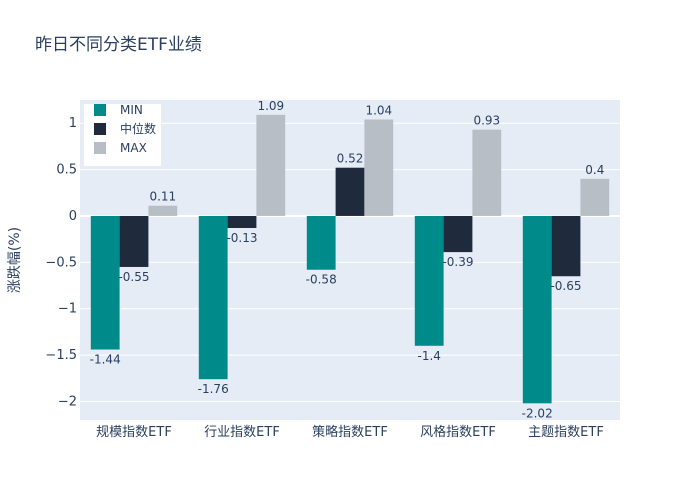  What do you see at coordinates (67, 309) in the screenshot?
I see `y-tick-label: −1` at bounding box center [67, 309].